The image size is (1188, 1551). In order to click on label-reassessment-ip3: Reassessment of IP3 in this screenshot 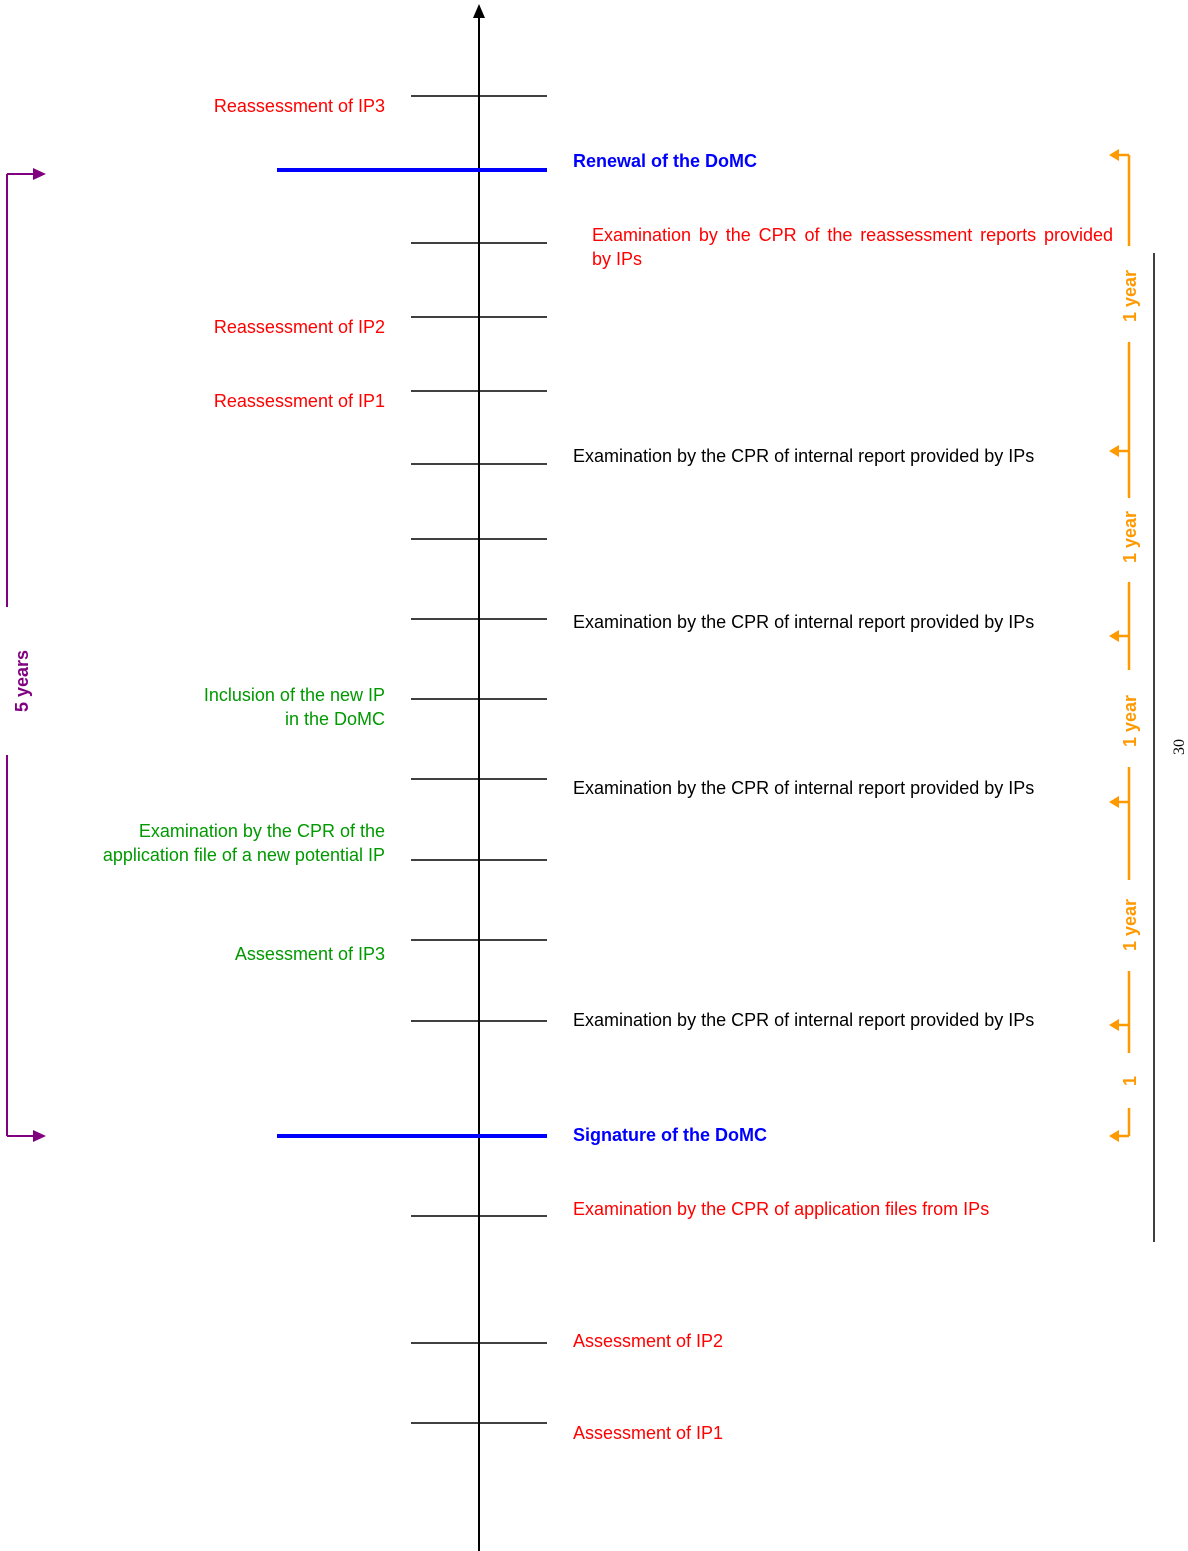, I will do `click(299, 106)`.